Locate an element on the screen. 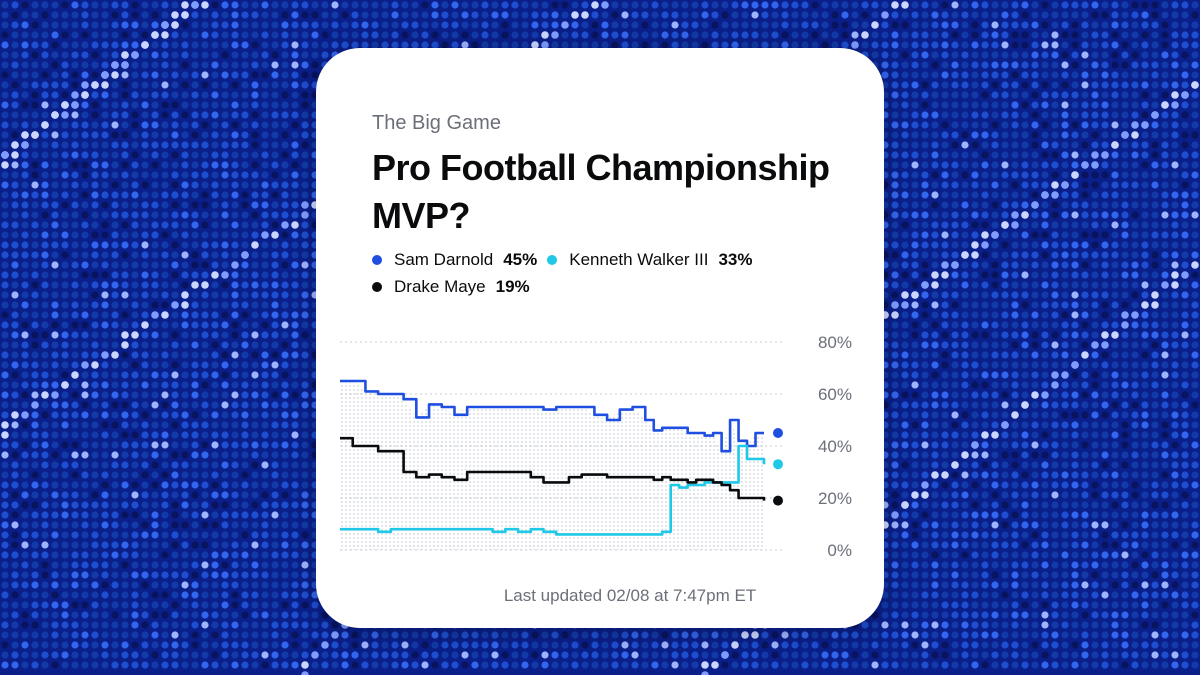 This screenshot has height=675, width=1200. legend-pct: 19% is located at coordinates (512, 286).